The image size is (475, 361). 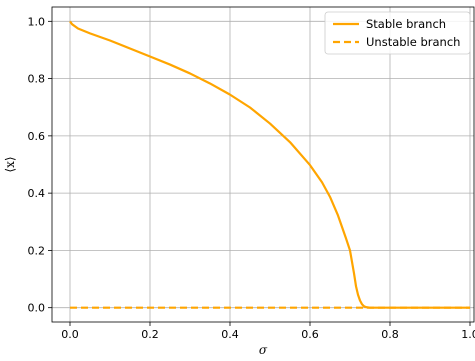 What do you see at coordinates (413, 42) in the screenshot?
I see `legend-label: Unstable branch` at bounding box center [413, 42].